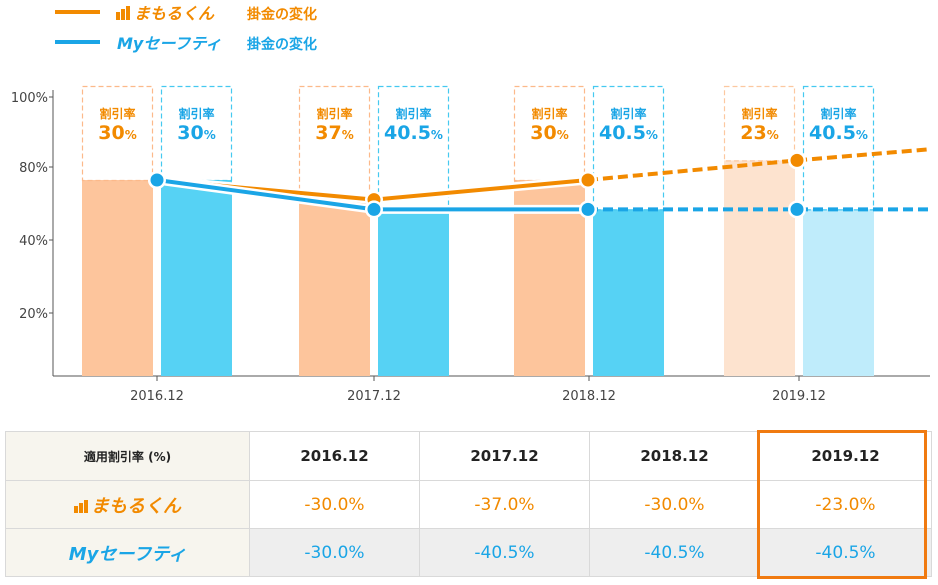 This screenshot has width=938, height=585. I want to click on legend: まもるくん 掛金の変化 Myセーフティ 掛金の変化, so click(186, 28).